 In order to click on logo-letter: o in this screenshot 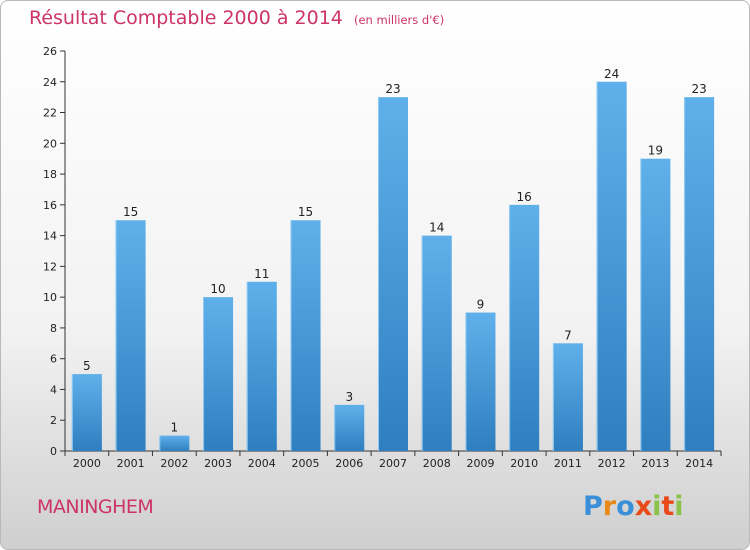, I will do `click(625, 506)`.